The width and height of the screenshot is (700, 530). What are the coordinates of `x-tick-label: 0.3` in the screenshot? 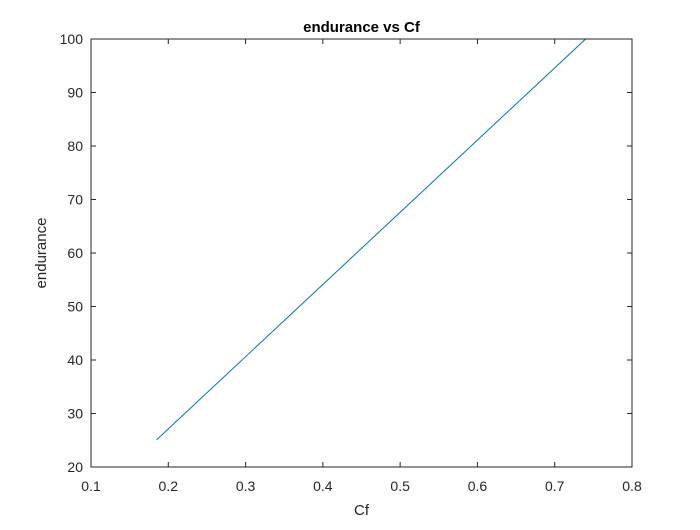 It's located at (246, 486).